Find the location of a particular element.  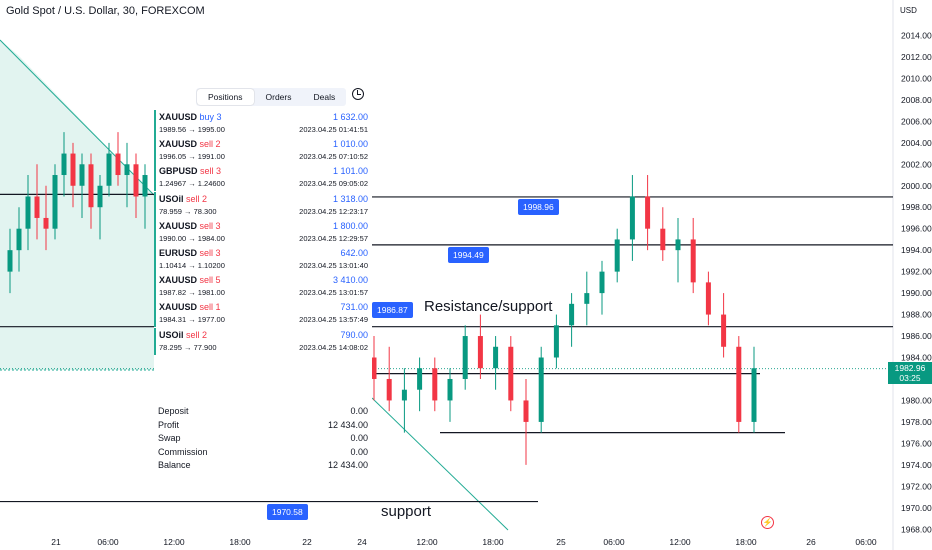

position-prices: 1.24967 → 1.24600 is located at coordinates (192, 184).